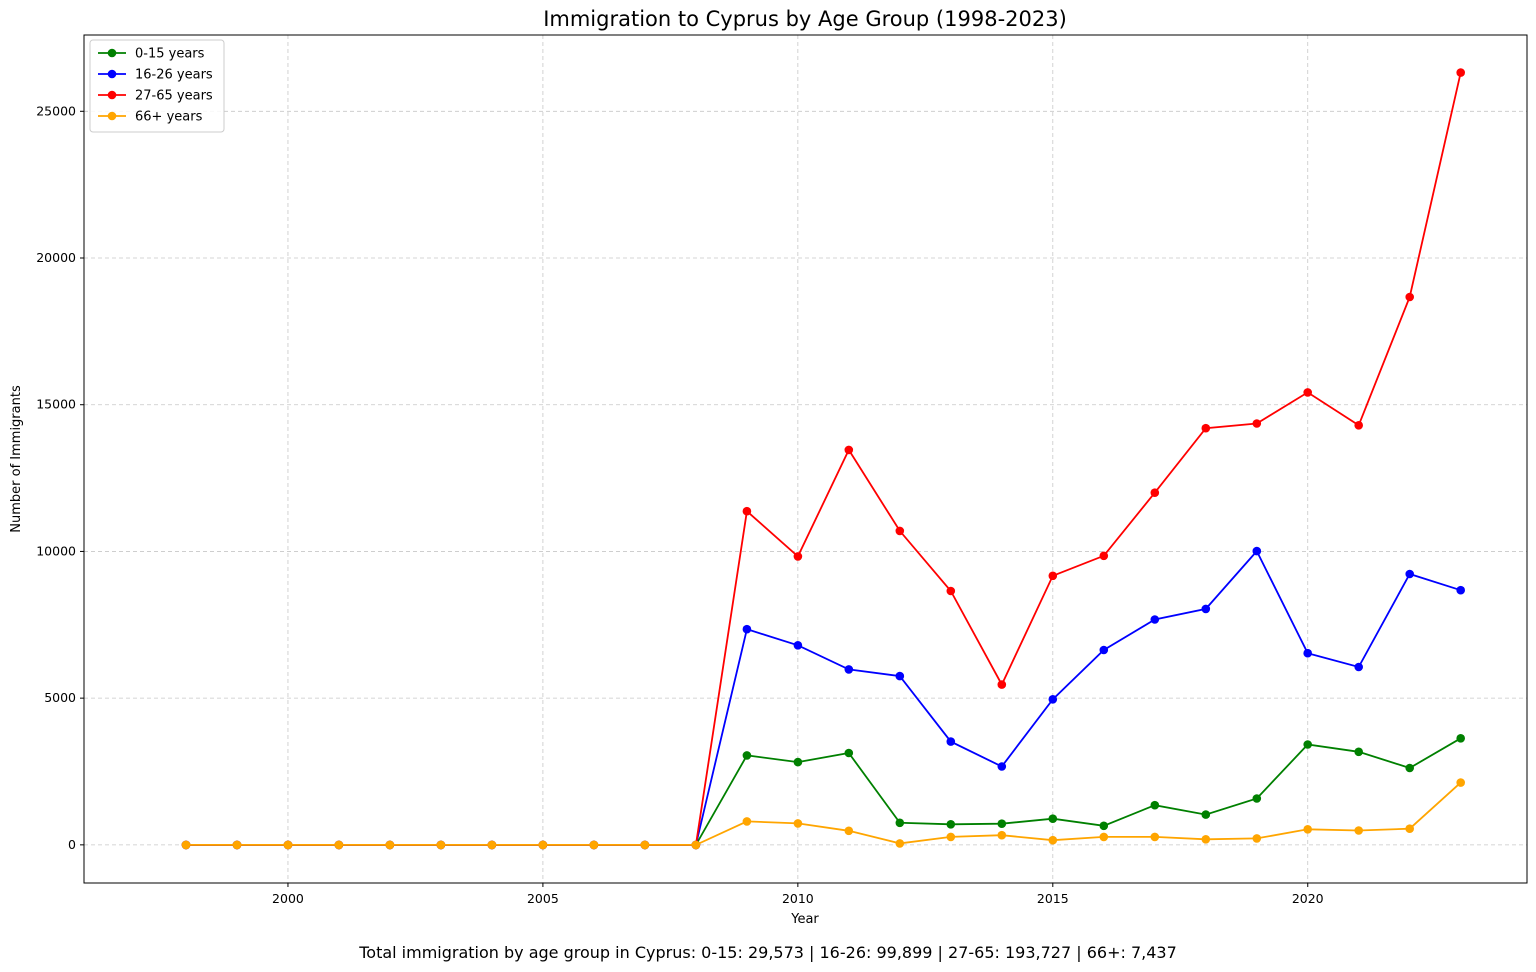  What do you see at coordinates (543, 898) in the screenshot?
I see `x-tick-label: 2005` at bounding box center [543, 898].